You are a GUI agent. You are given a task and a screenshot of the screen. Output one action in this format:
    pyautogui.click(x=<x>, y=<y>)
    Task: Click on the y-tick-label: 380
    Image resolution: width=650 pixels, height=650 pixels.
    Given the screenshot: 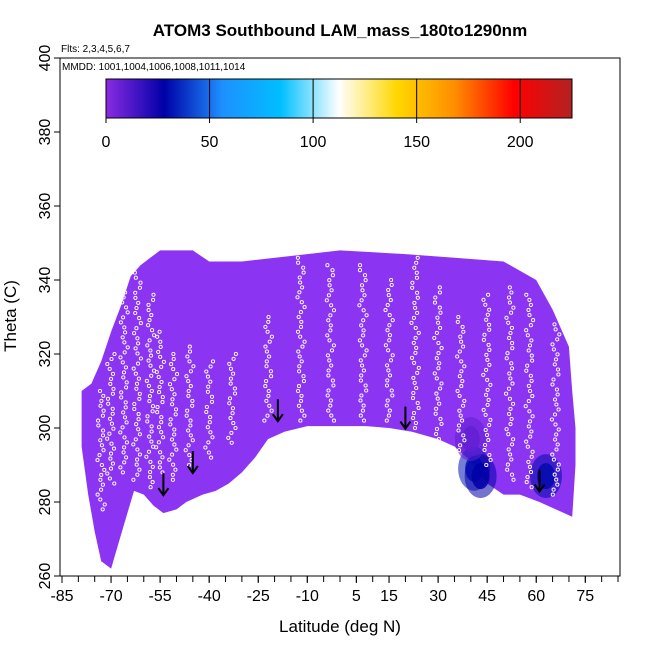 What is the action you would take?
    pyautogui.click(x=45, y=132)
    